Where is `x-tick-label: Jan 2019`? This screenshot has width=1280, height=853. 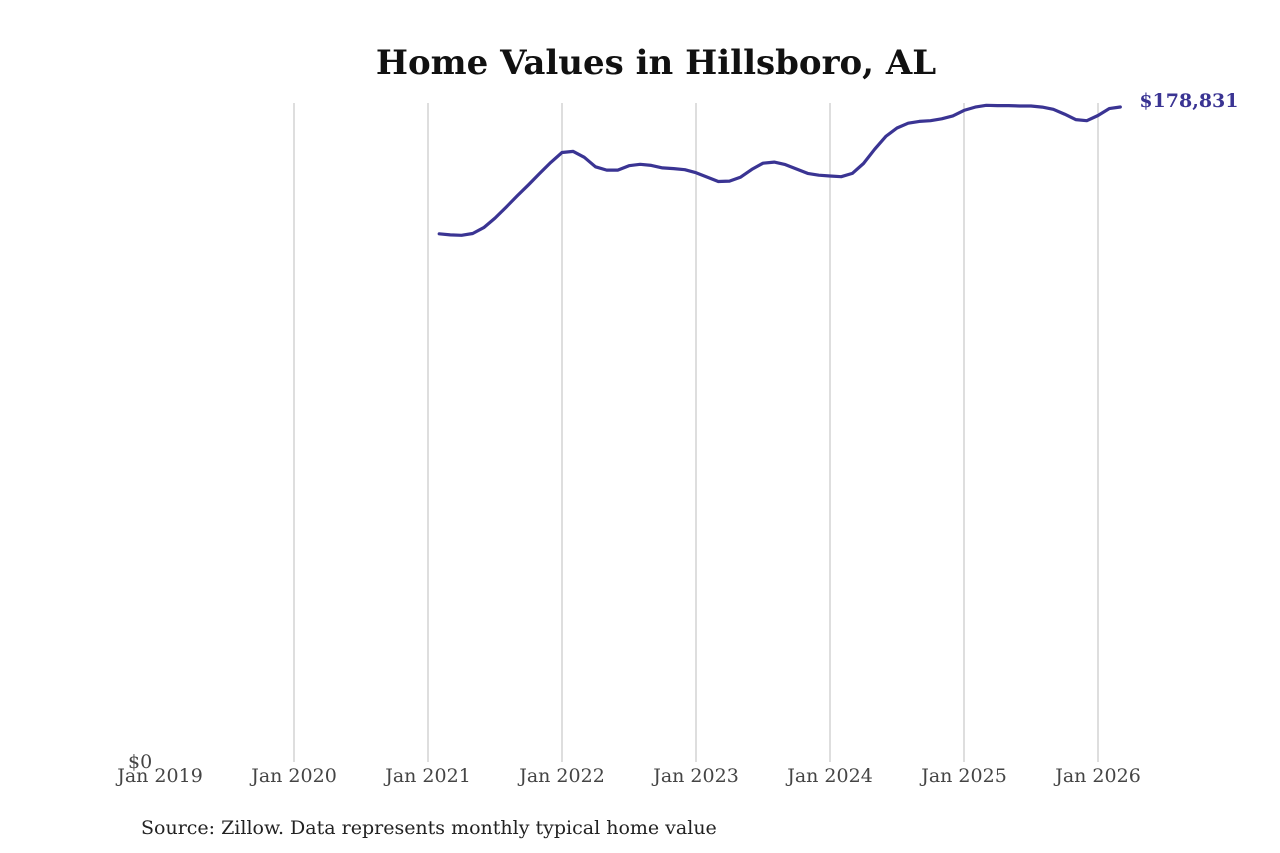 x-tick-label: Jan 2019 is located at coordinates (159, 776).